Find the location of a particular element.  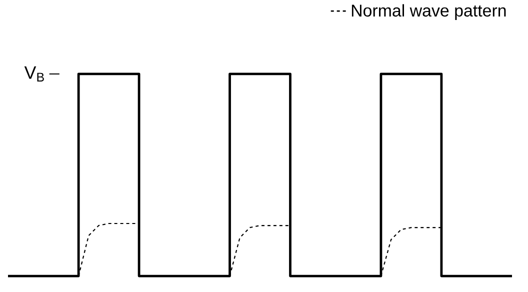

annotation: V$_{B}$ is located at coordinates (34, 74).